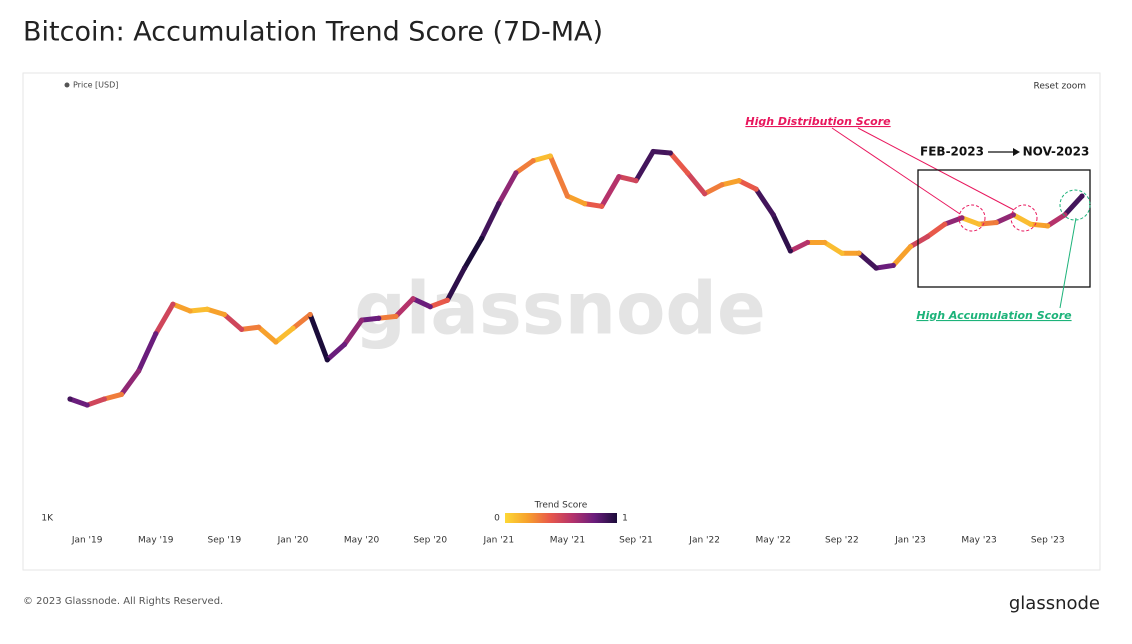  I want to click on period-box, so click(1004, 228).